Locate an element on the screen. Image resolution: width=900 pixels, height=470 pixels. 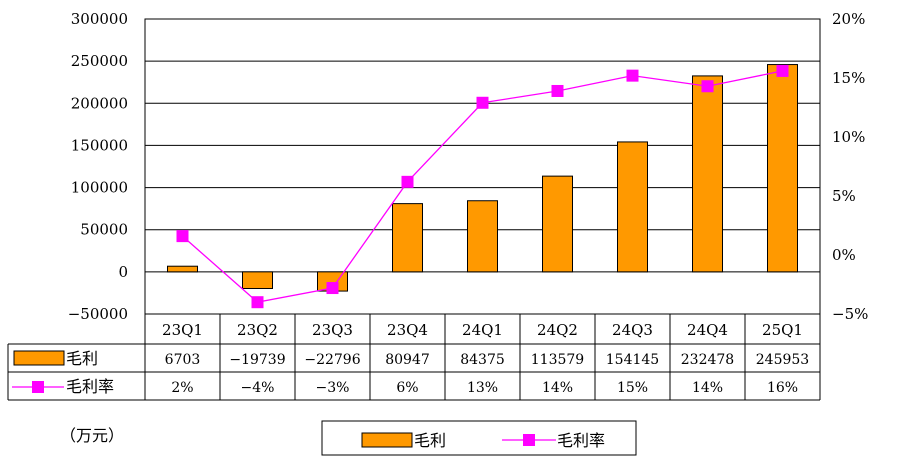
category-label: 24Q2 is located at coordinates (557, 330).